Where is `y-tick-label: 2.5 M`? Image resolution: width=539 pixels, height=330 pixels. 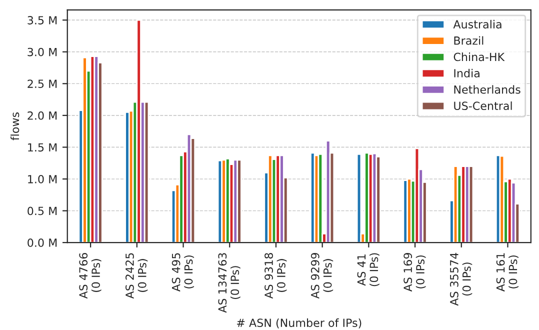 y-tick-label: 2.5 M is located at coordinates (42, 84).